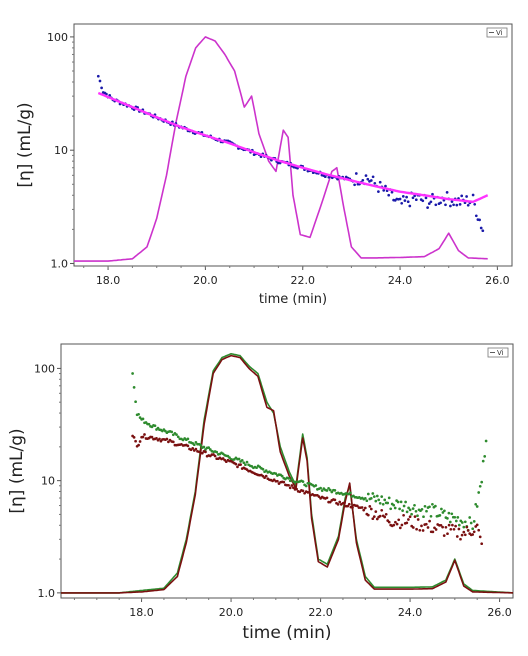  What do you see at coordinates (320, 612) in the screenshot?
I see `x-tick-label: 22.0` at bounding box center [320, 612].